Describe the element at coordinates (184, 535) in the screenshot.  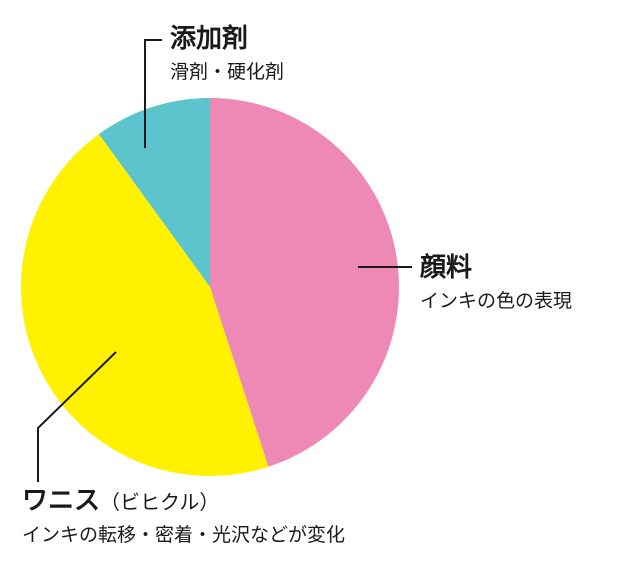
I see `slice-description-varnish: インキの転移・密着・光沢などが変化` at that location.